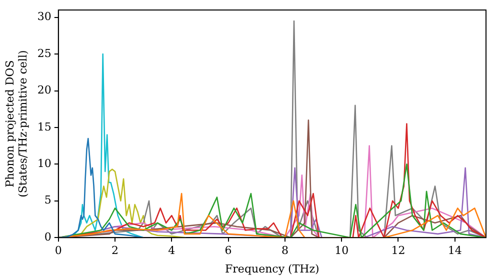 Image resolution: width=500 pixels, height=280 pixels. I want to click on x-tick-label: 10, so click(341, 251).